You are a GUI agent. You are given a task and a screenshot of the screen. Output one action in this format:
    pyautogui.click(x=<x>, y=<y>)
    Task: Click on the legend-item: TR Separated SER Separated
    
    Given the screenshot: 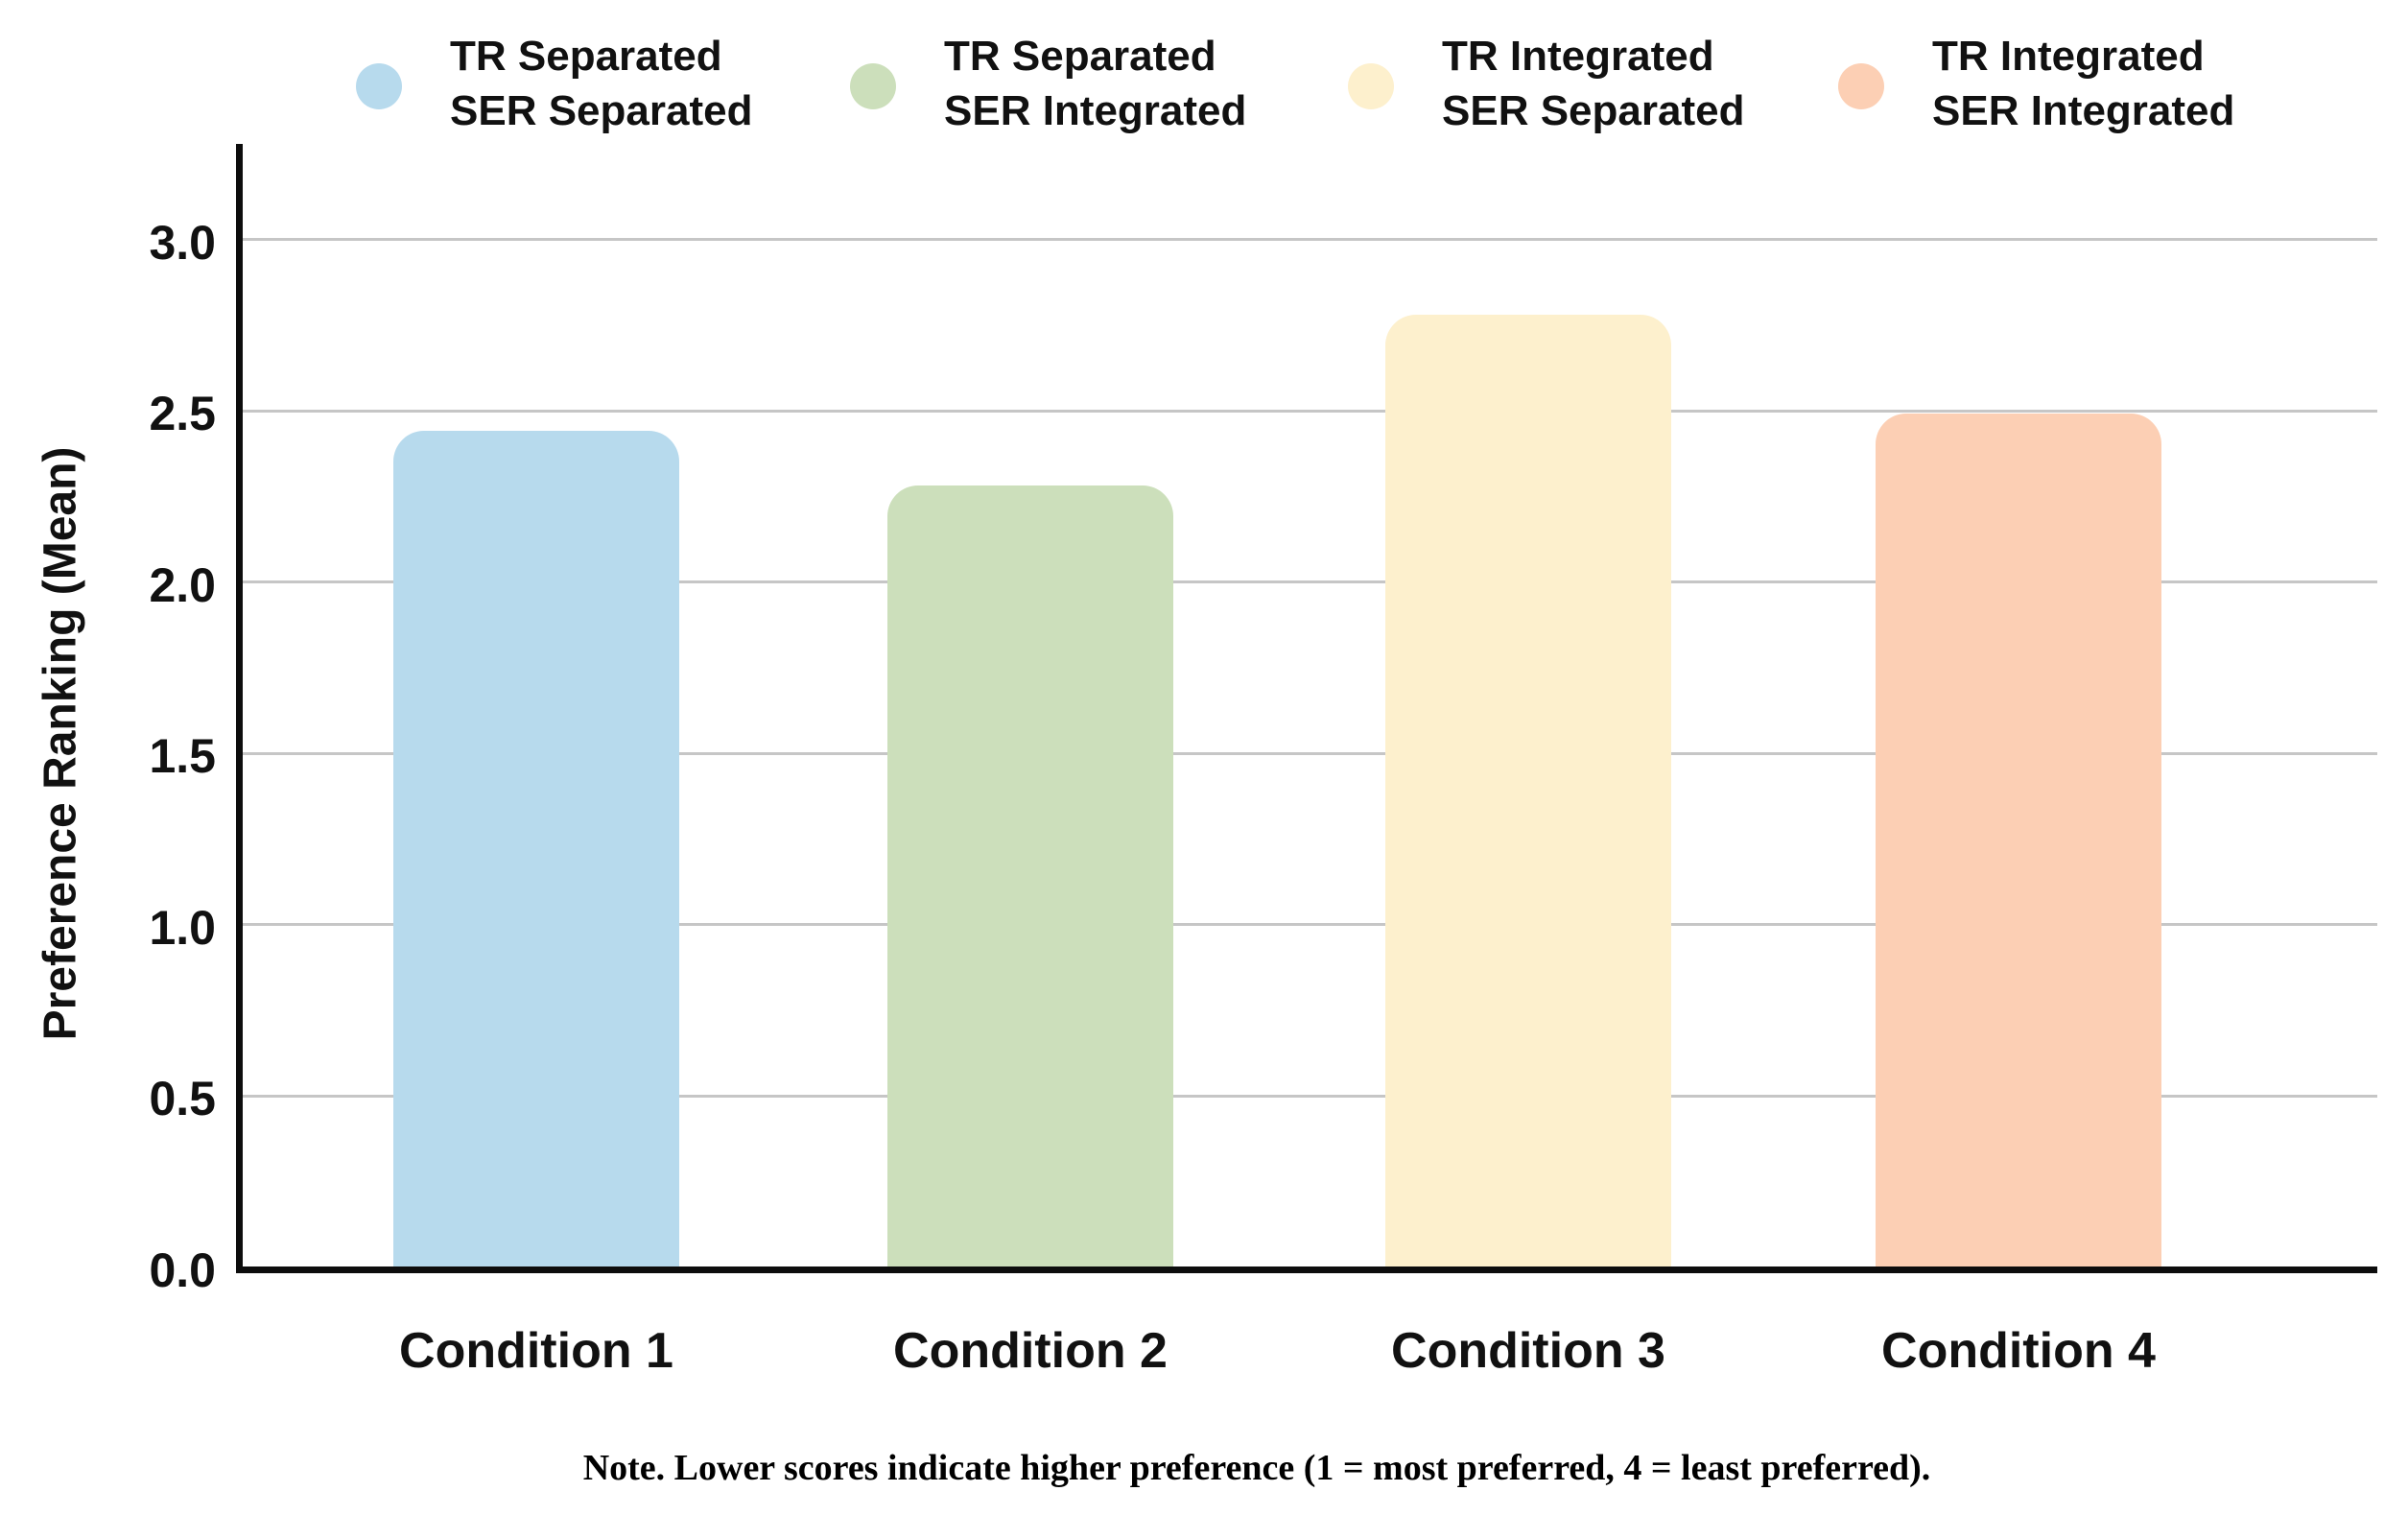 What is the action you would take?
    pyautogui.click(x=554, y=83)
    